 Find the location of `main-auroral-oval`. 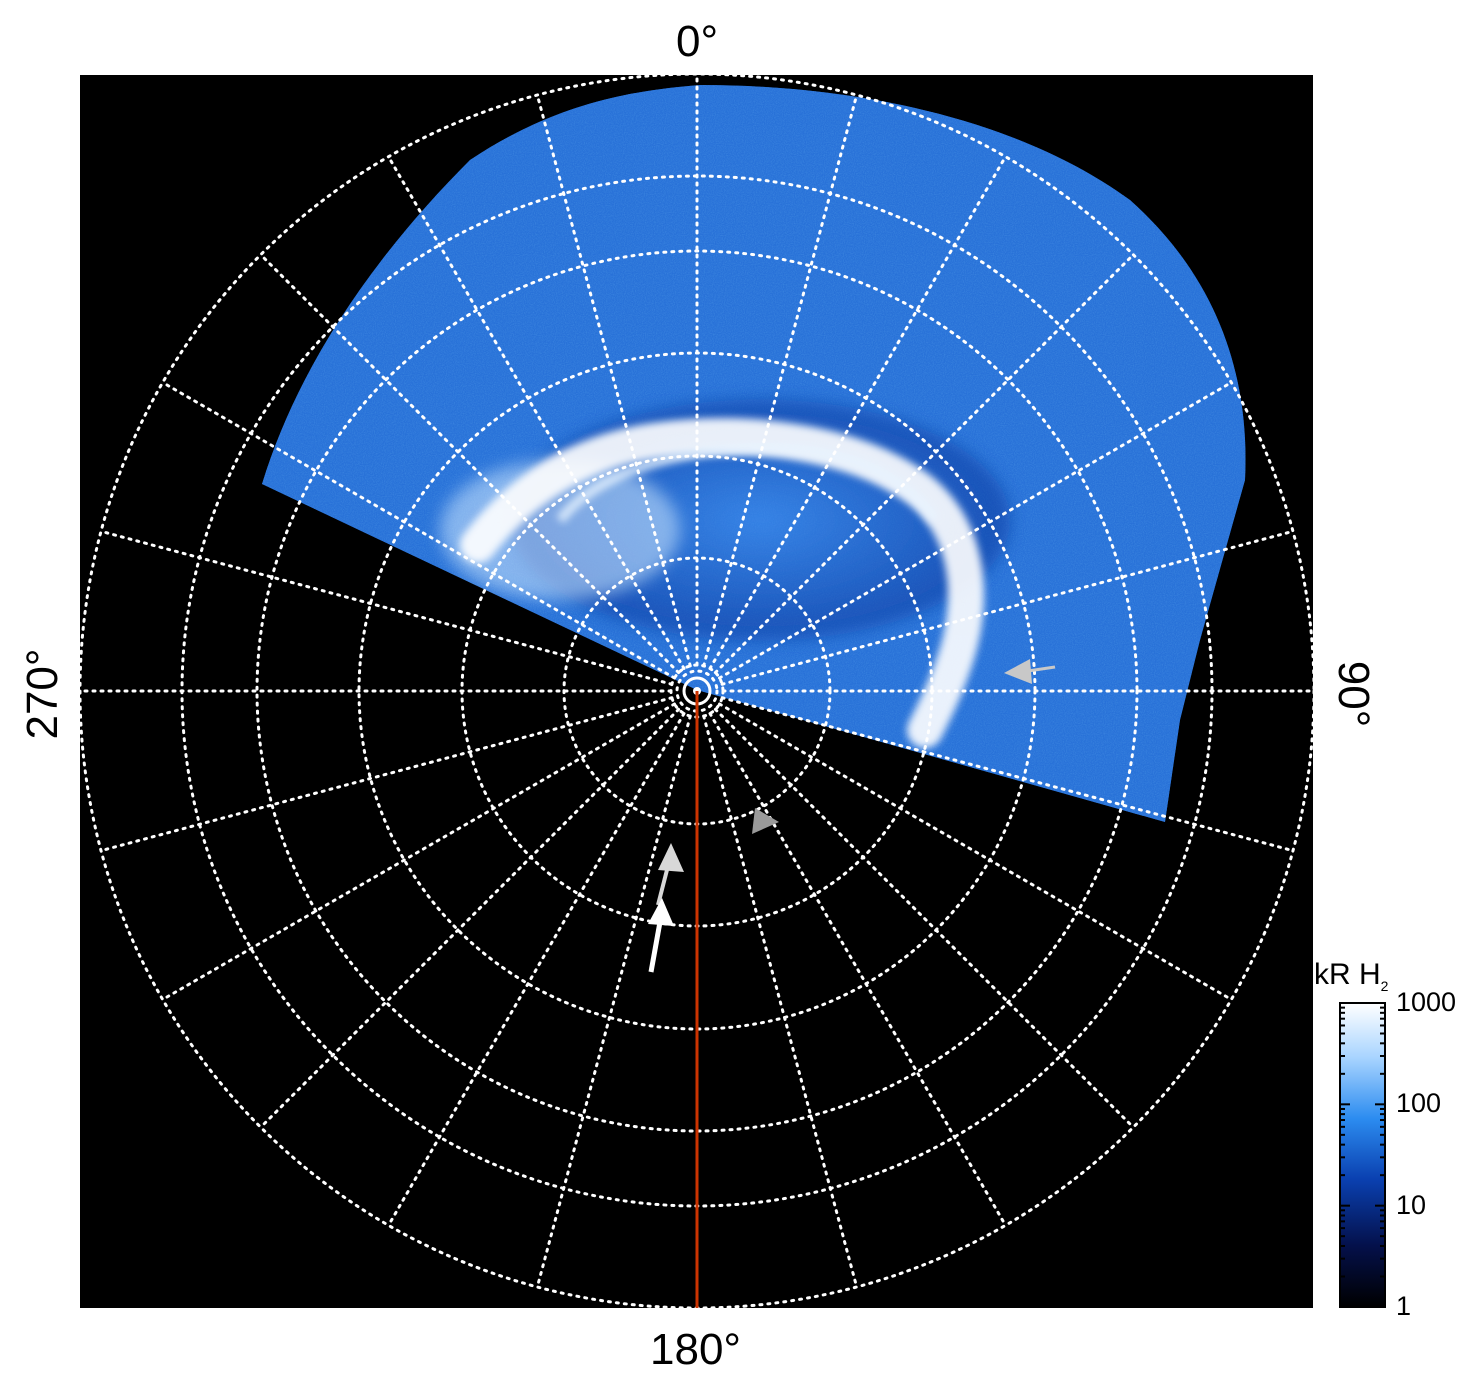

main-auroral-oval is located at coordinates (722, 583).